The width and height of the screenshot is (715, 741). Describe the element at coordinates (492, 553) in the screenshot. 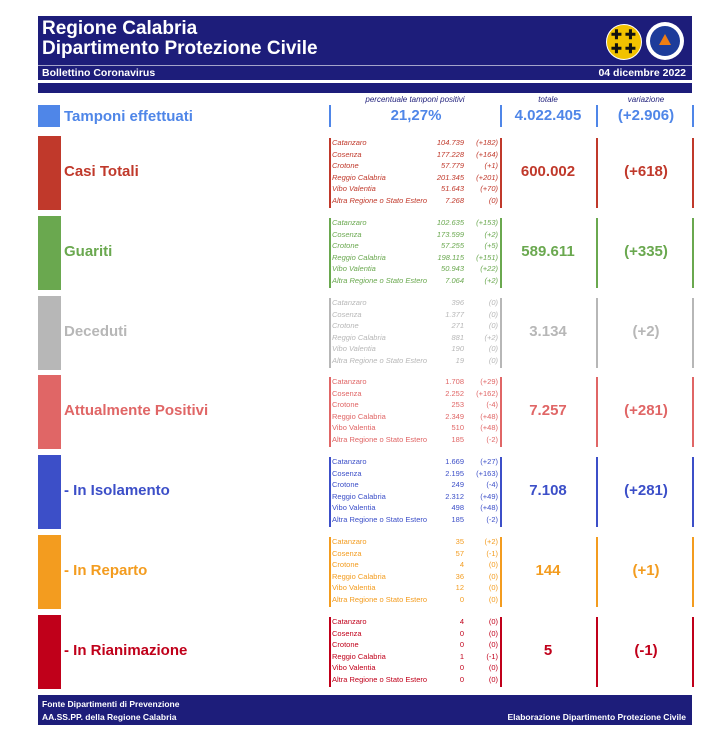

I see `province-delta: (-1)` at that location.